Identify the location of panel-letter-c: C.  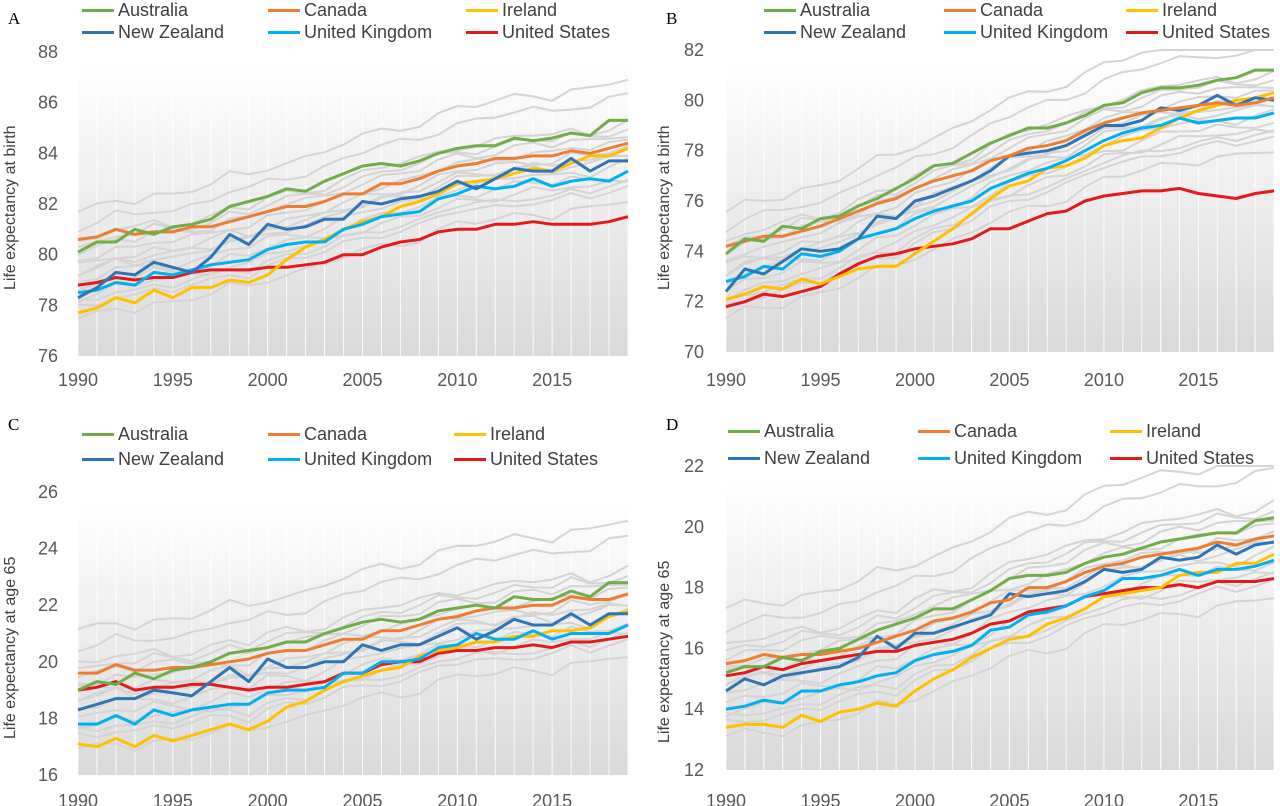
(14, 424).